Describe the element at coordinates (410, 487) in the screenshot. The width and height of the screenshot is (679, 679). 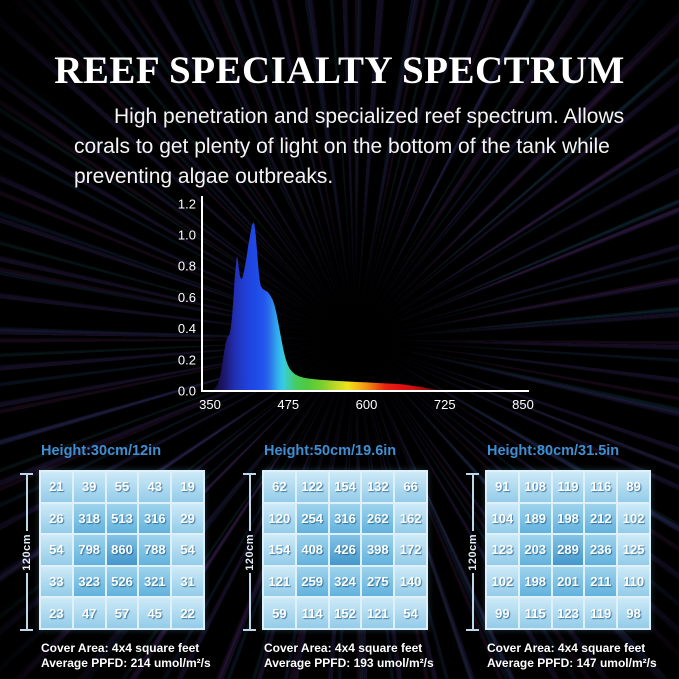
I see `grid-cell: 66` at that location.